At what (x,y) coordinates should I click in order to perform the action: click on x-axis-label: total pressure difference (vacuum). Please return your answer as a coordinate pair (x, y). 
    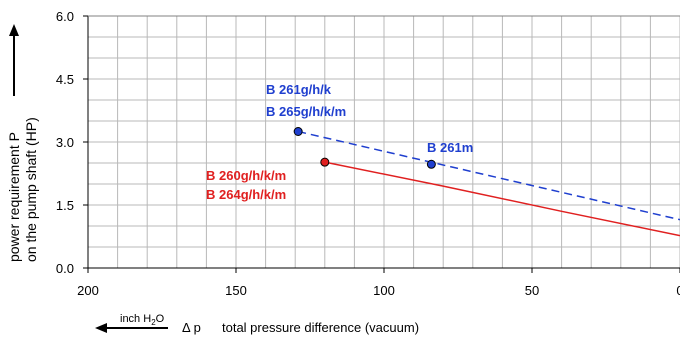
    Looking at the image, I should click on (320, 327).